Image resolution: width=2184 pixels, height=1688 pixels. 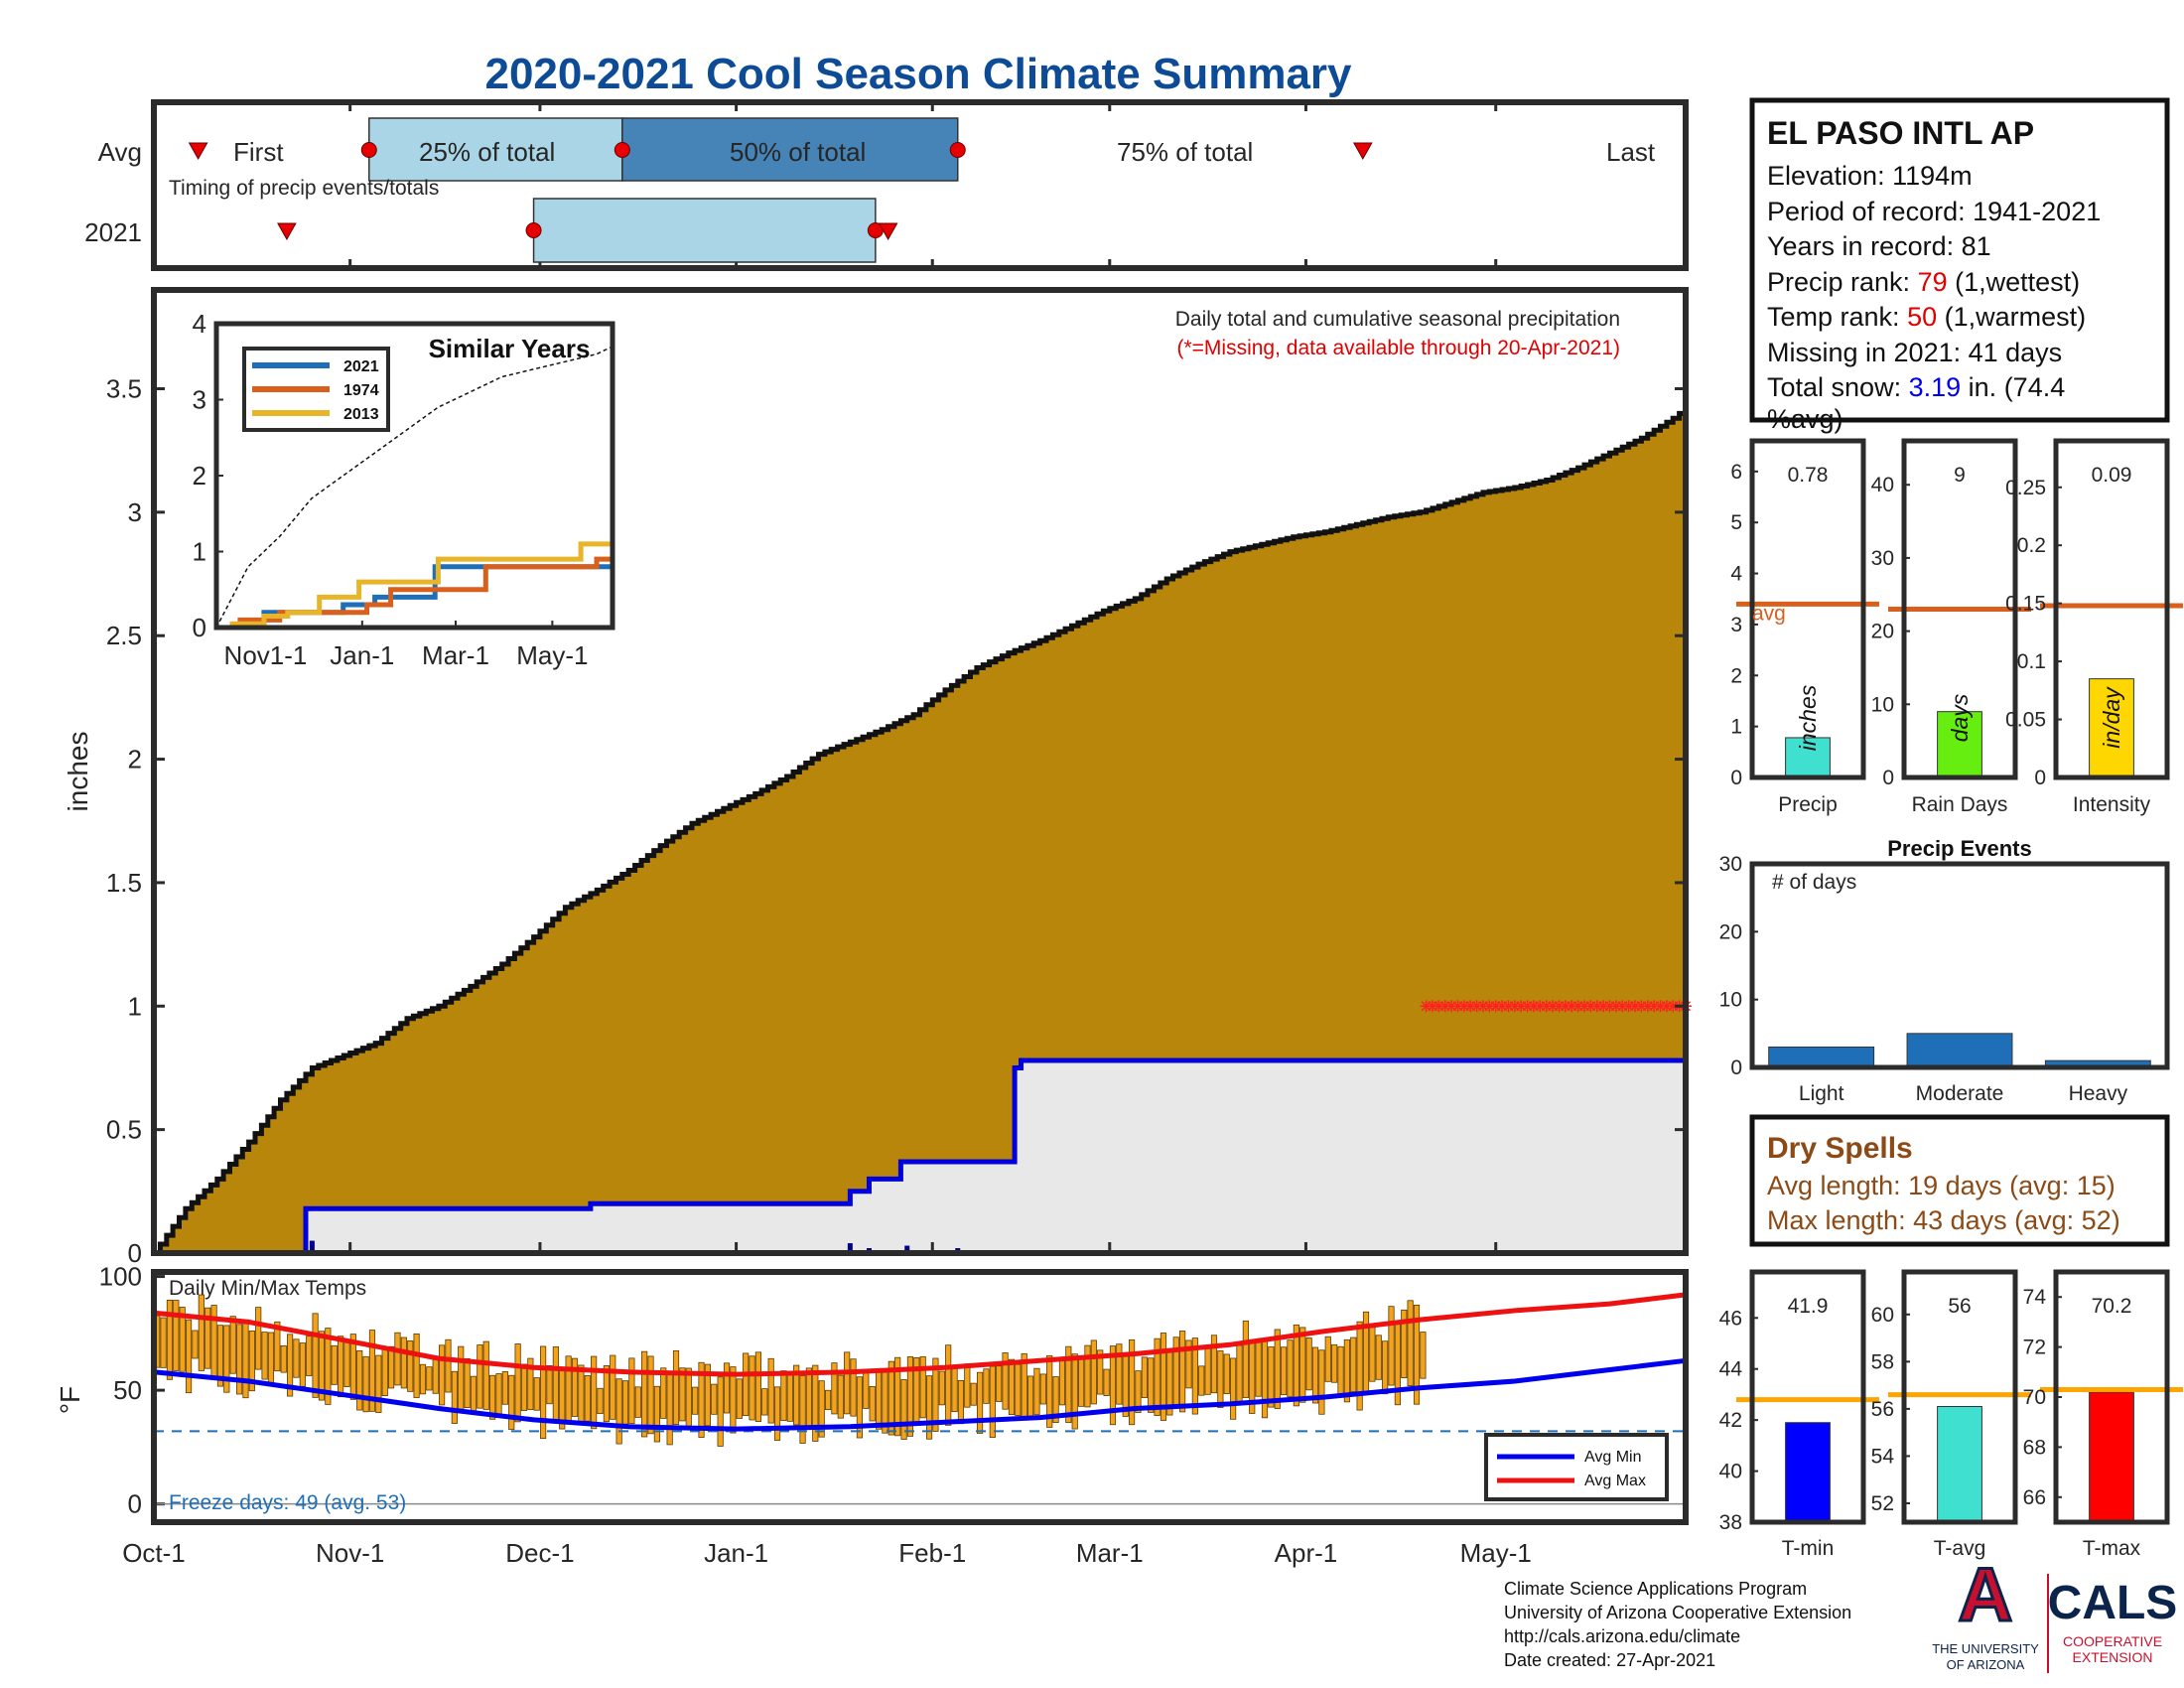 I want to click on inset-x-tick: Nov1-1, so click(x=266, y=655).